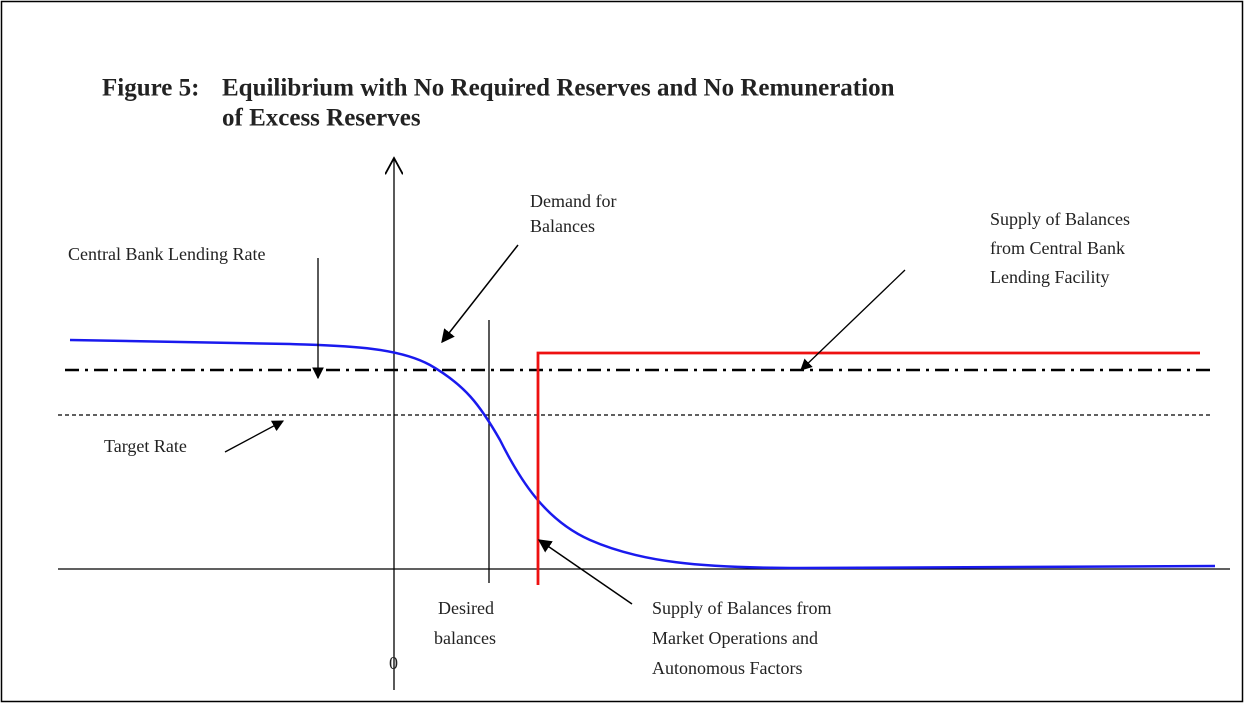 This screenshot has width=1245, height=704. What do you see at coordinates (166, 254) in the screenshot?
I see `label: Central Bank Lending Rate` at bounding box center [166, 254].